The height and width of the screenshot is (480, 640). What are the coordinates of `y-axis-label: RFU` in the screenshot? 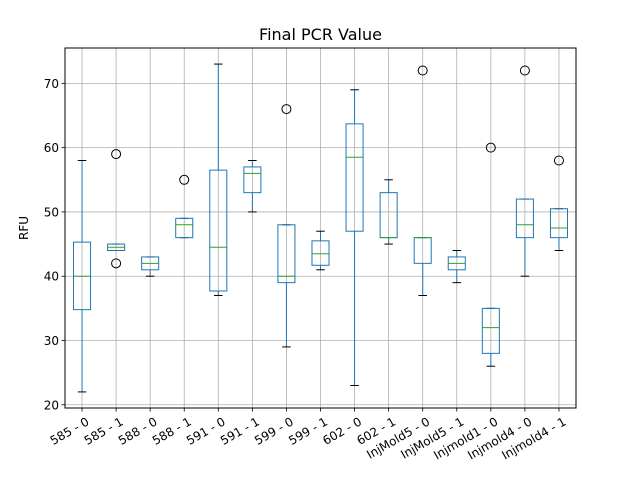 It's located at (24, 228).